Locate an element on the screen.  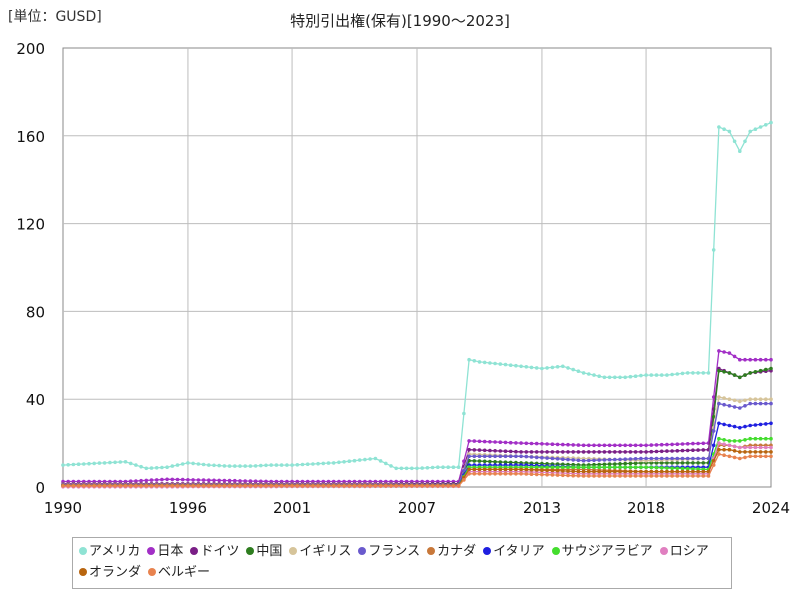
legend-label: ドイツ is located at coordinates (220, 551).